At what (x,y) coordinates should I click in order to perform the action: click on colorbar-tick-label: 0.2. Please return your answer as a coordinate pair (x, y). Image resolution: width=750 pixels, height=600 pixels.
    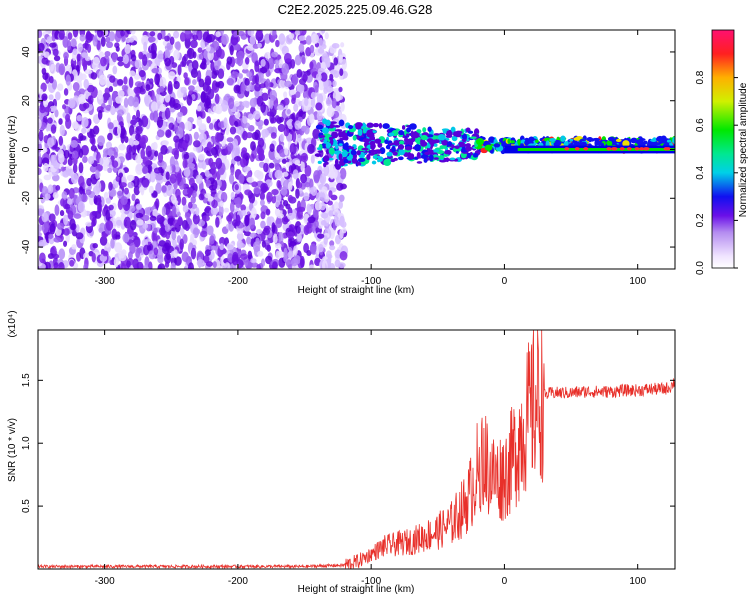
    Looking at the image, I should click on (700, 220).